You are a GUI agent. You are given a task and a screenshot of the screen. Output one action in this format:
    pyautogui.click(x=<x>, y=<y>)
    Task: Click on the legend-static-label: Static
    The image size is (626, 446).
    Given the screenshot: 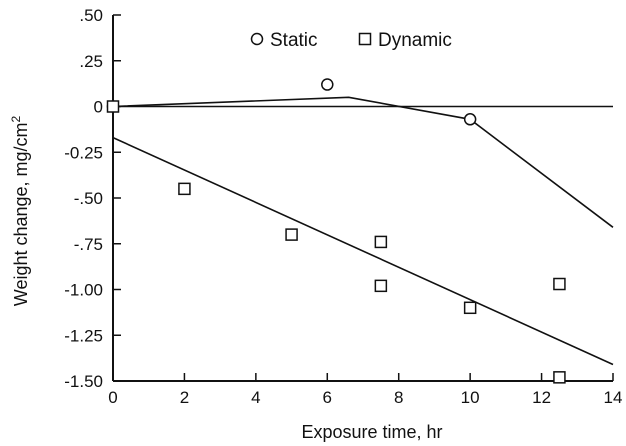 What is the action you would take?
    pyautogui.click(x=294, y=40)
    